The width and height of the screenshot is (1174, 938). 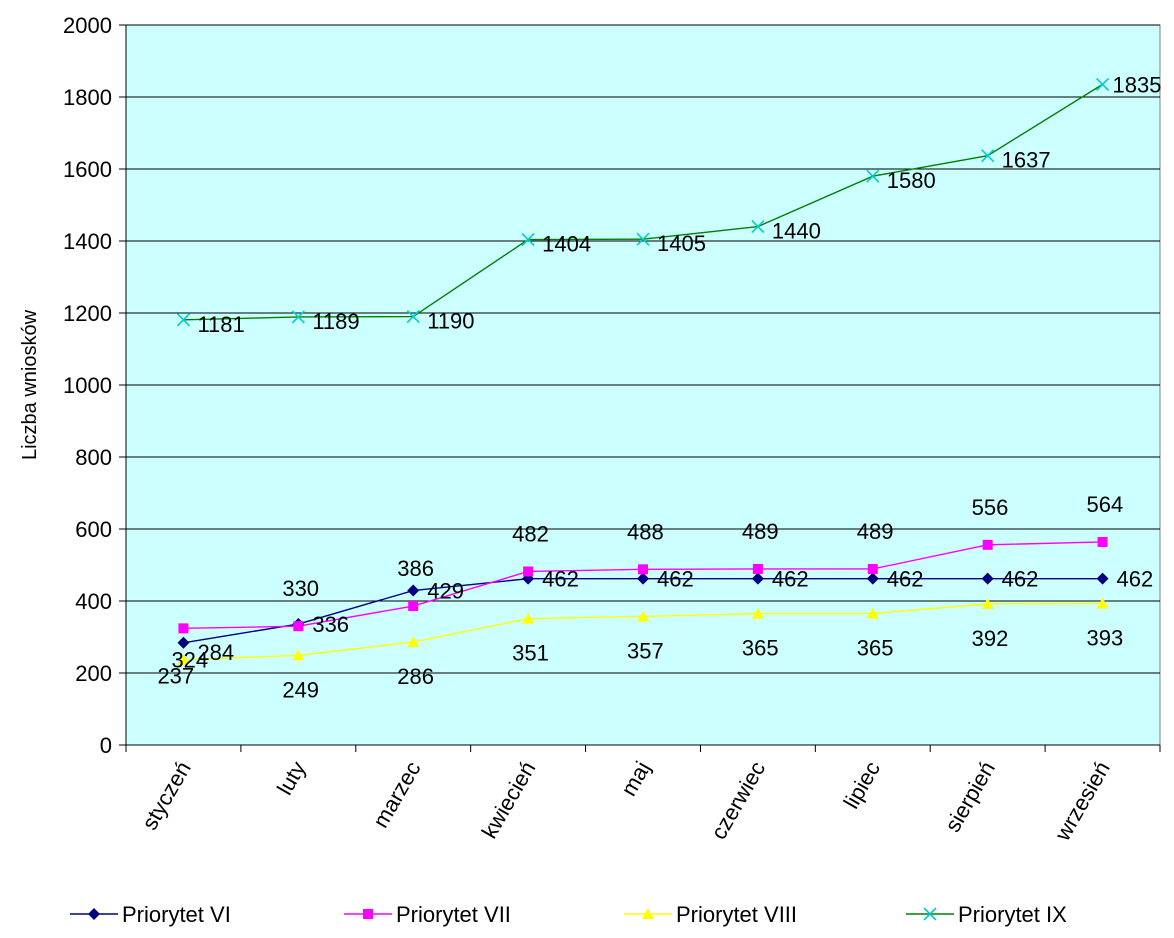 I want to click on data-label: 1181, so click(x=220, y=324).